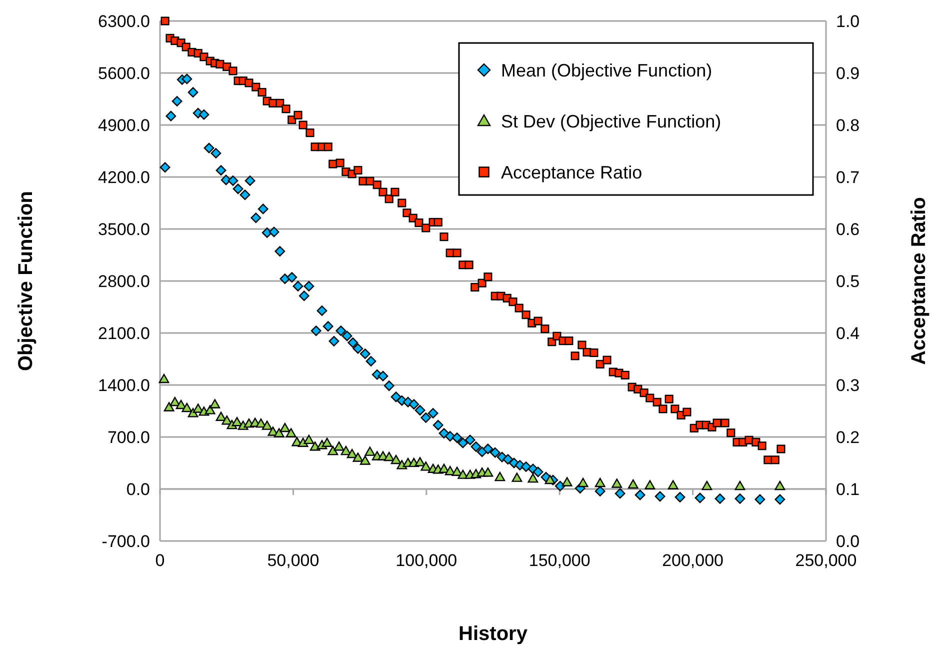 The image size is (943, 654). I want to click on y-tick-label: 4900.0, so click(124, 125).